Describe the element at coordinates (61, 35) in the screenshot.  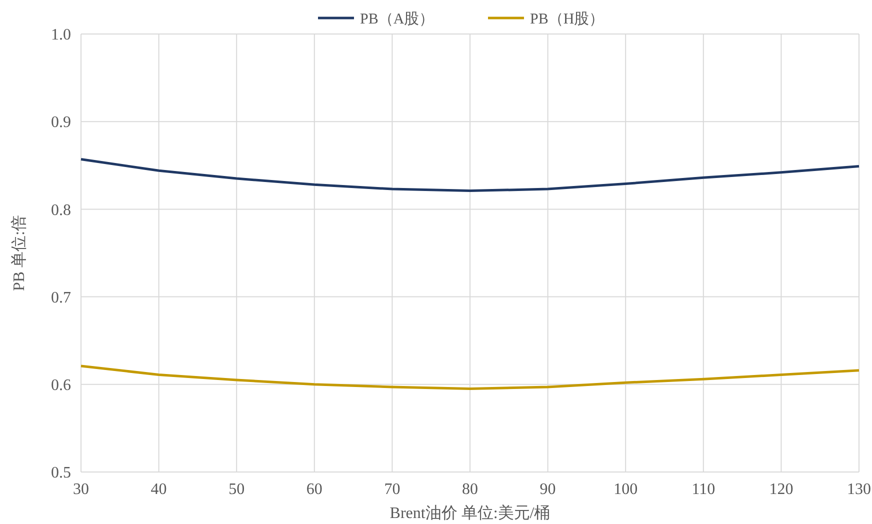
I see `y-tick-label: 1.0` at that location.